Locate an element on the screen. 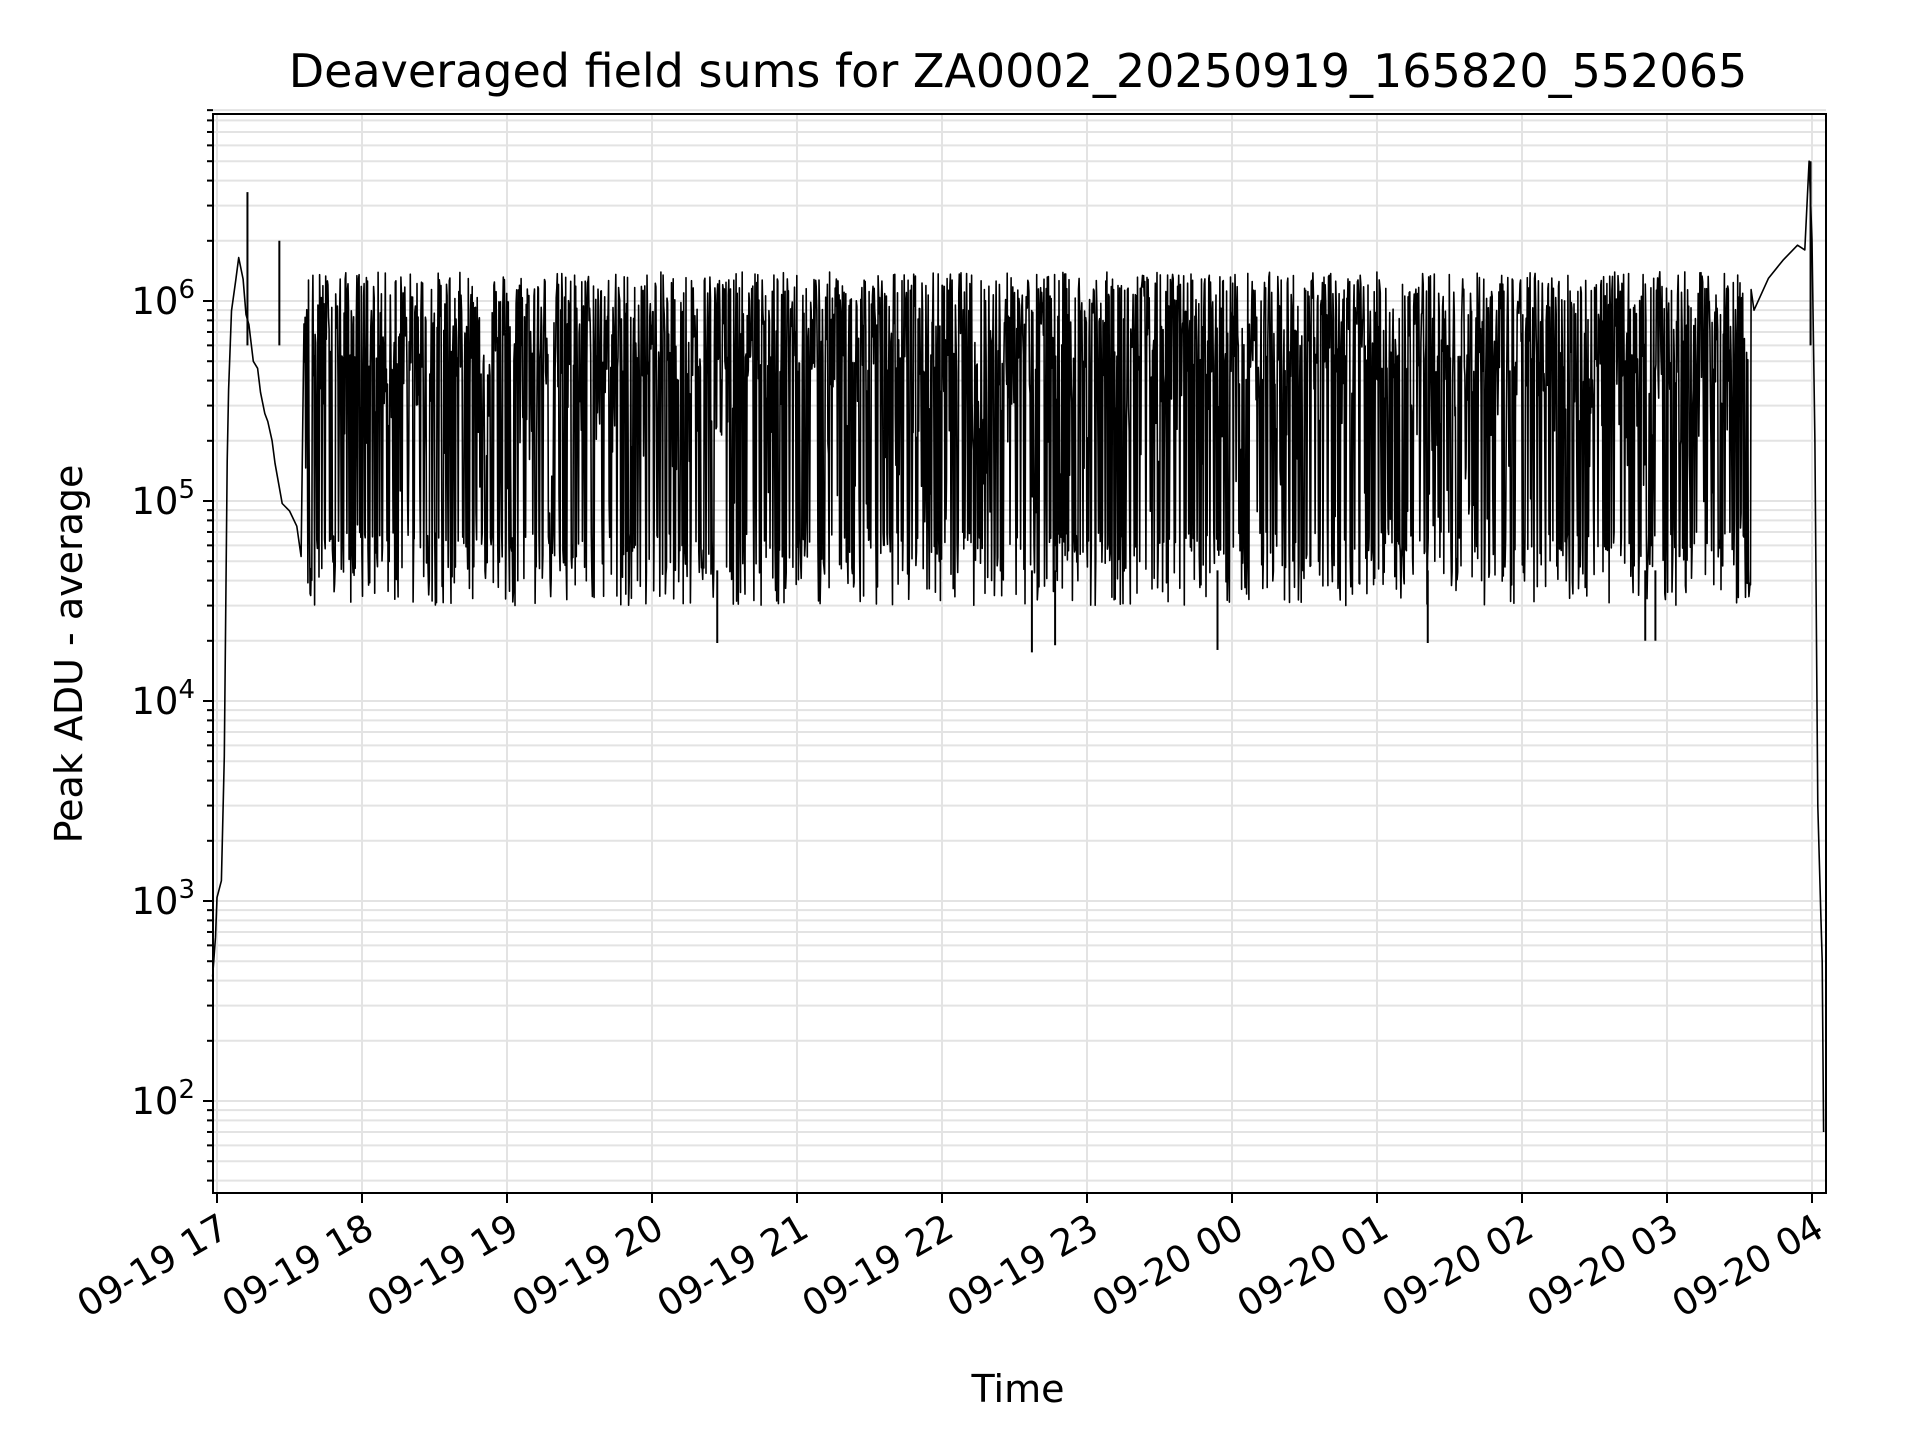 Image resolution: width=1920 pixels, height=1440 pixels. y-axis-ticks: 102 103 104 105 106 is located at coordinates (172, 645).